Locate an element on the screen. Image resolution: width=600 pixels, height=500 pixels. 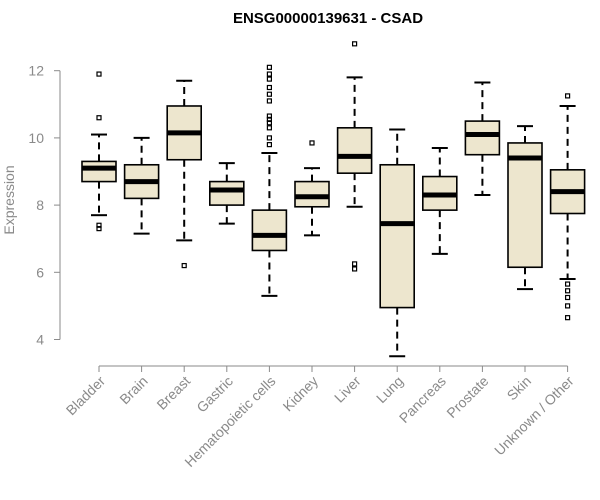
x-tick-label: Kidney is located at coordinates (301, 394).